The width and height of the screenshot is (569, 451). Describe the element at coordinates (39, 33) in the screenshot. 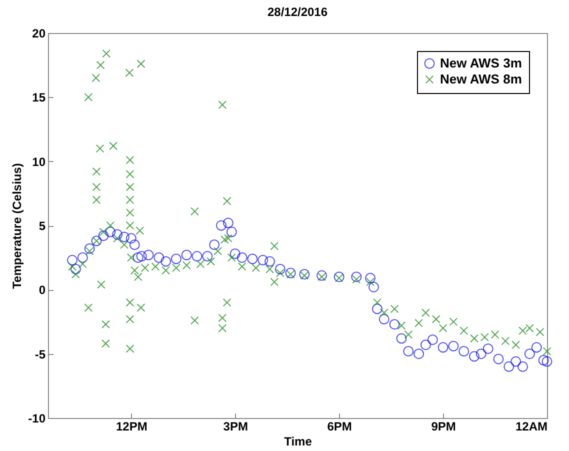

I see `y-tick-label: 20` at that location.